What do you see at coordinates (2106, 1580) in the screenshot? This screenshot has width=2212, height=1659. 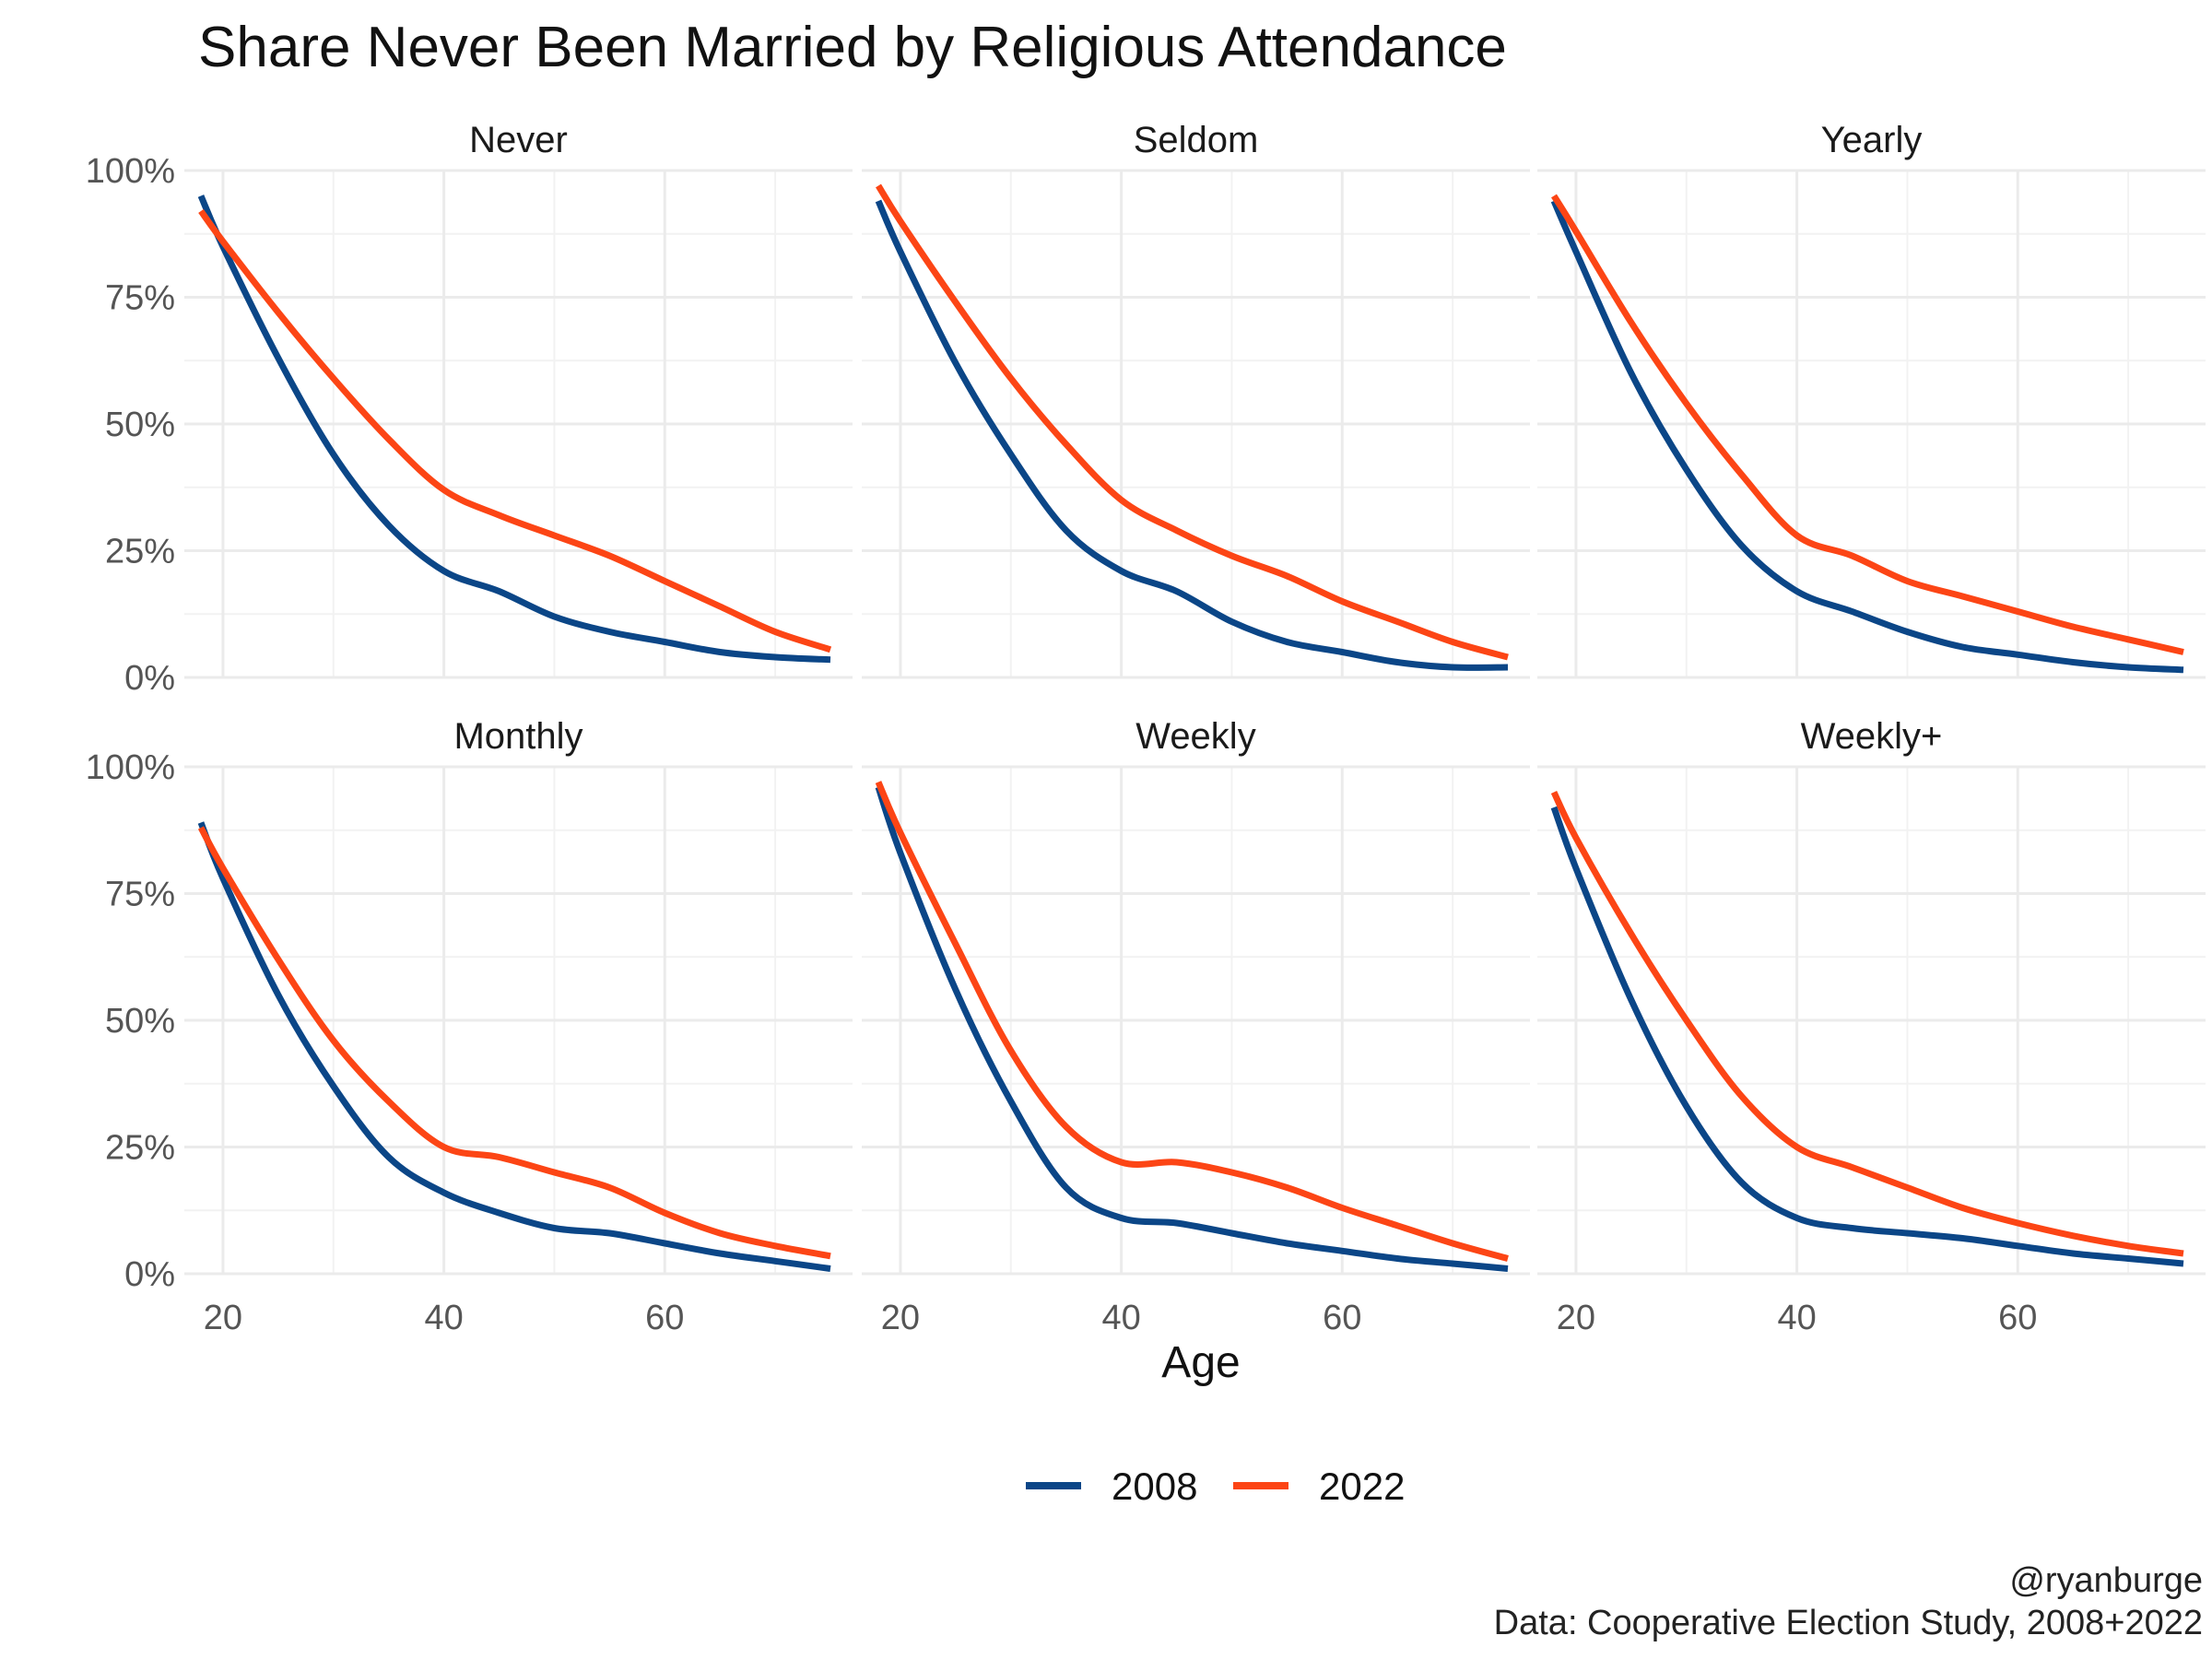 I see `caption-handle: @ryanburge` at bounding box center [2106, 1580].